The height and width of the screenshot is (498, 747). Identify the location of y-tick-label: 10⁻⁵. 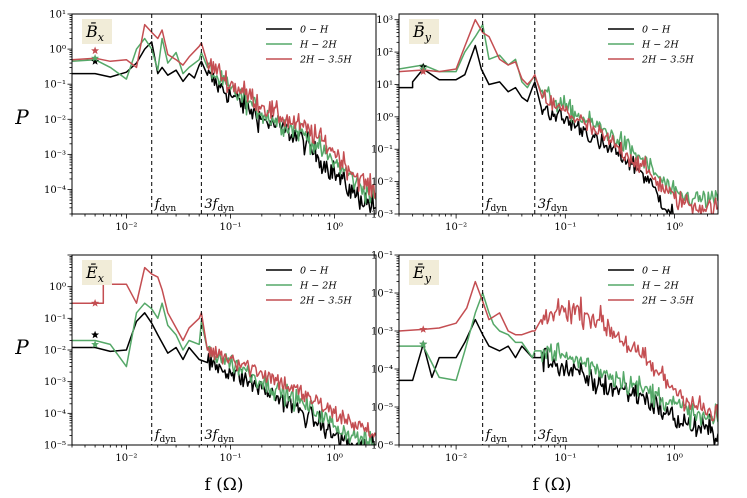
(55, 446).